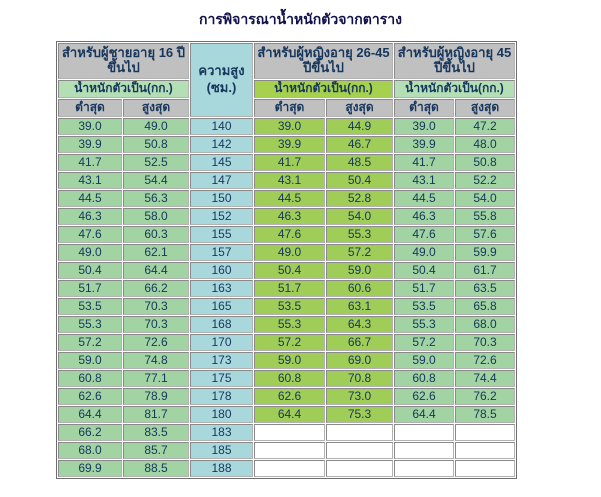 The width and height of the screenshot is (601, 497). Describe the element at coordinates (221, 414) in the screenshot. I see `height-cell: 180` at that location.